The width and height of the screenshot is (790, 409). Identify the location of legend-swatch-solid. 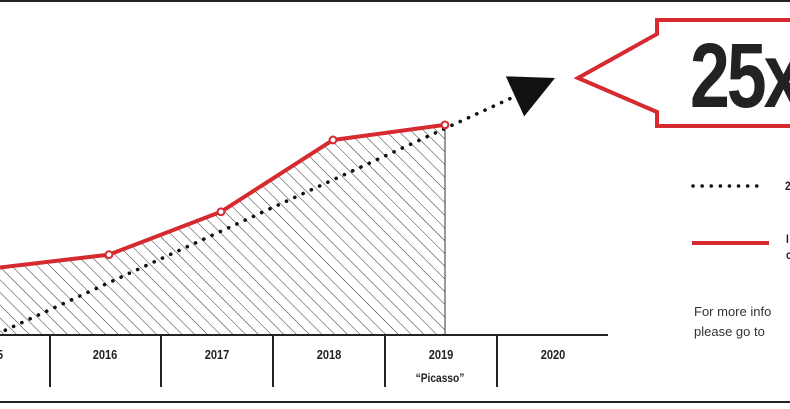
(730, 243).